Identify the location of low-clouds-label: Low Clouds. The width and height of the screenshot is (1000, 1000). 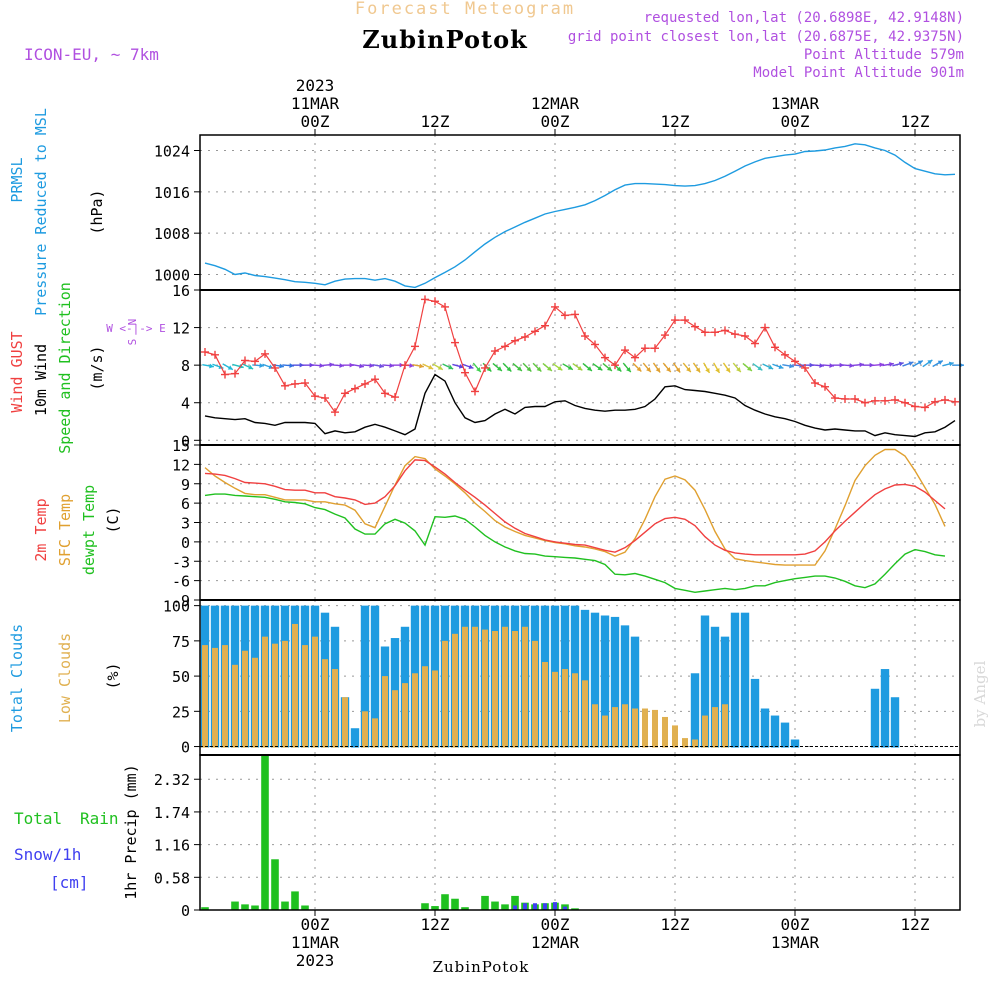
(65, 678).